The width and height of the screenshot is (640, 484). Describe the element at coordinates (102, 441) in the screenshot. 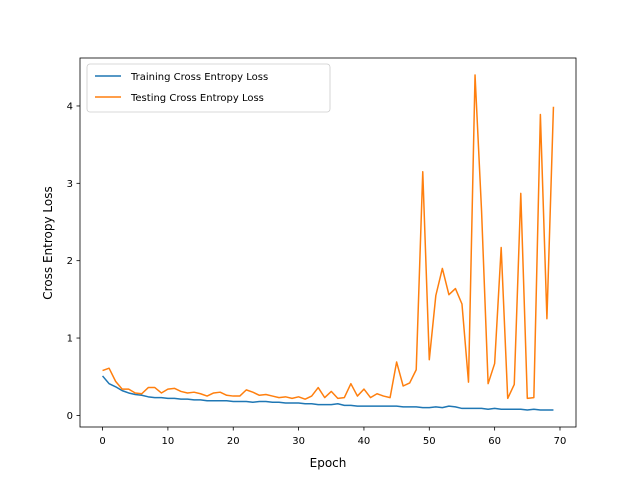

I see `x-tick-label: 0` at that location.